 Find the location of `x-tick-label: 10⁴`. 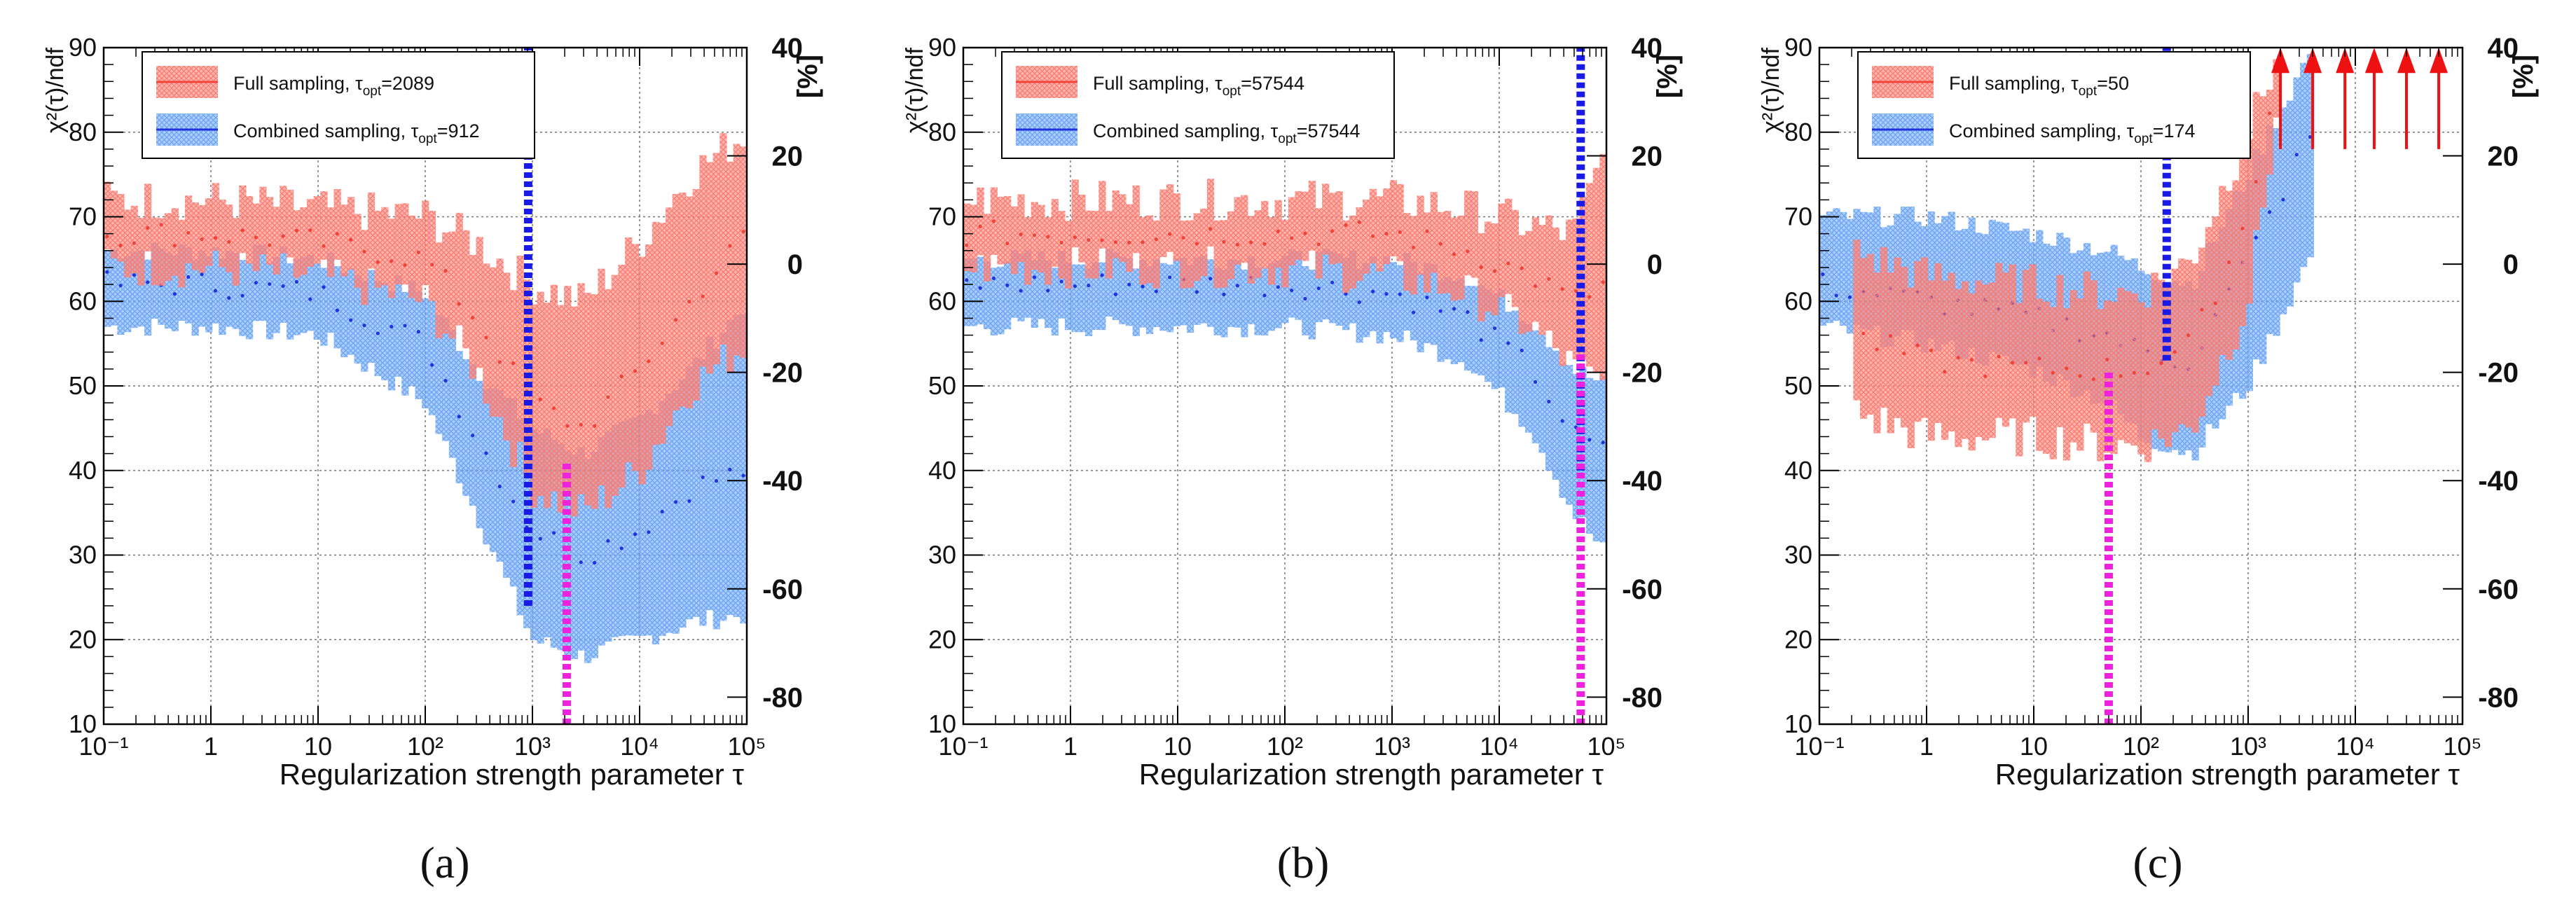

x-tick-label: 10⁴ is located at coordinates (2355, 746).